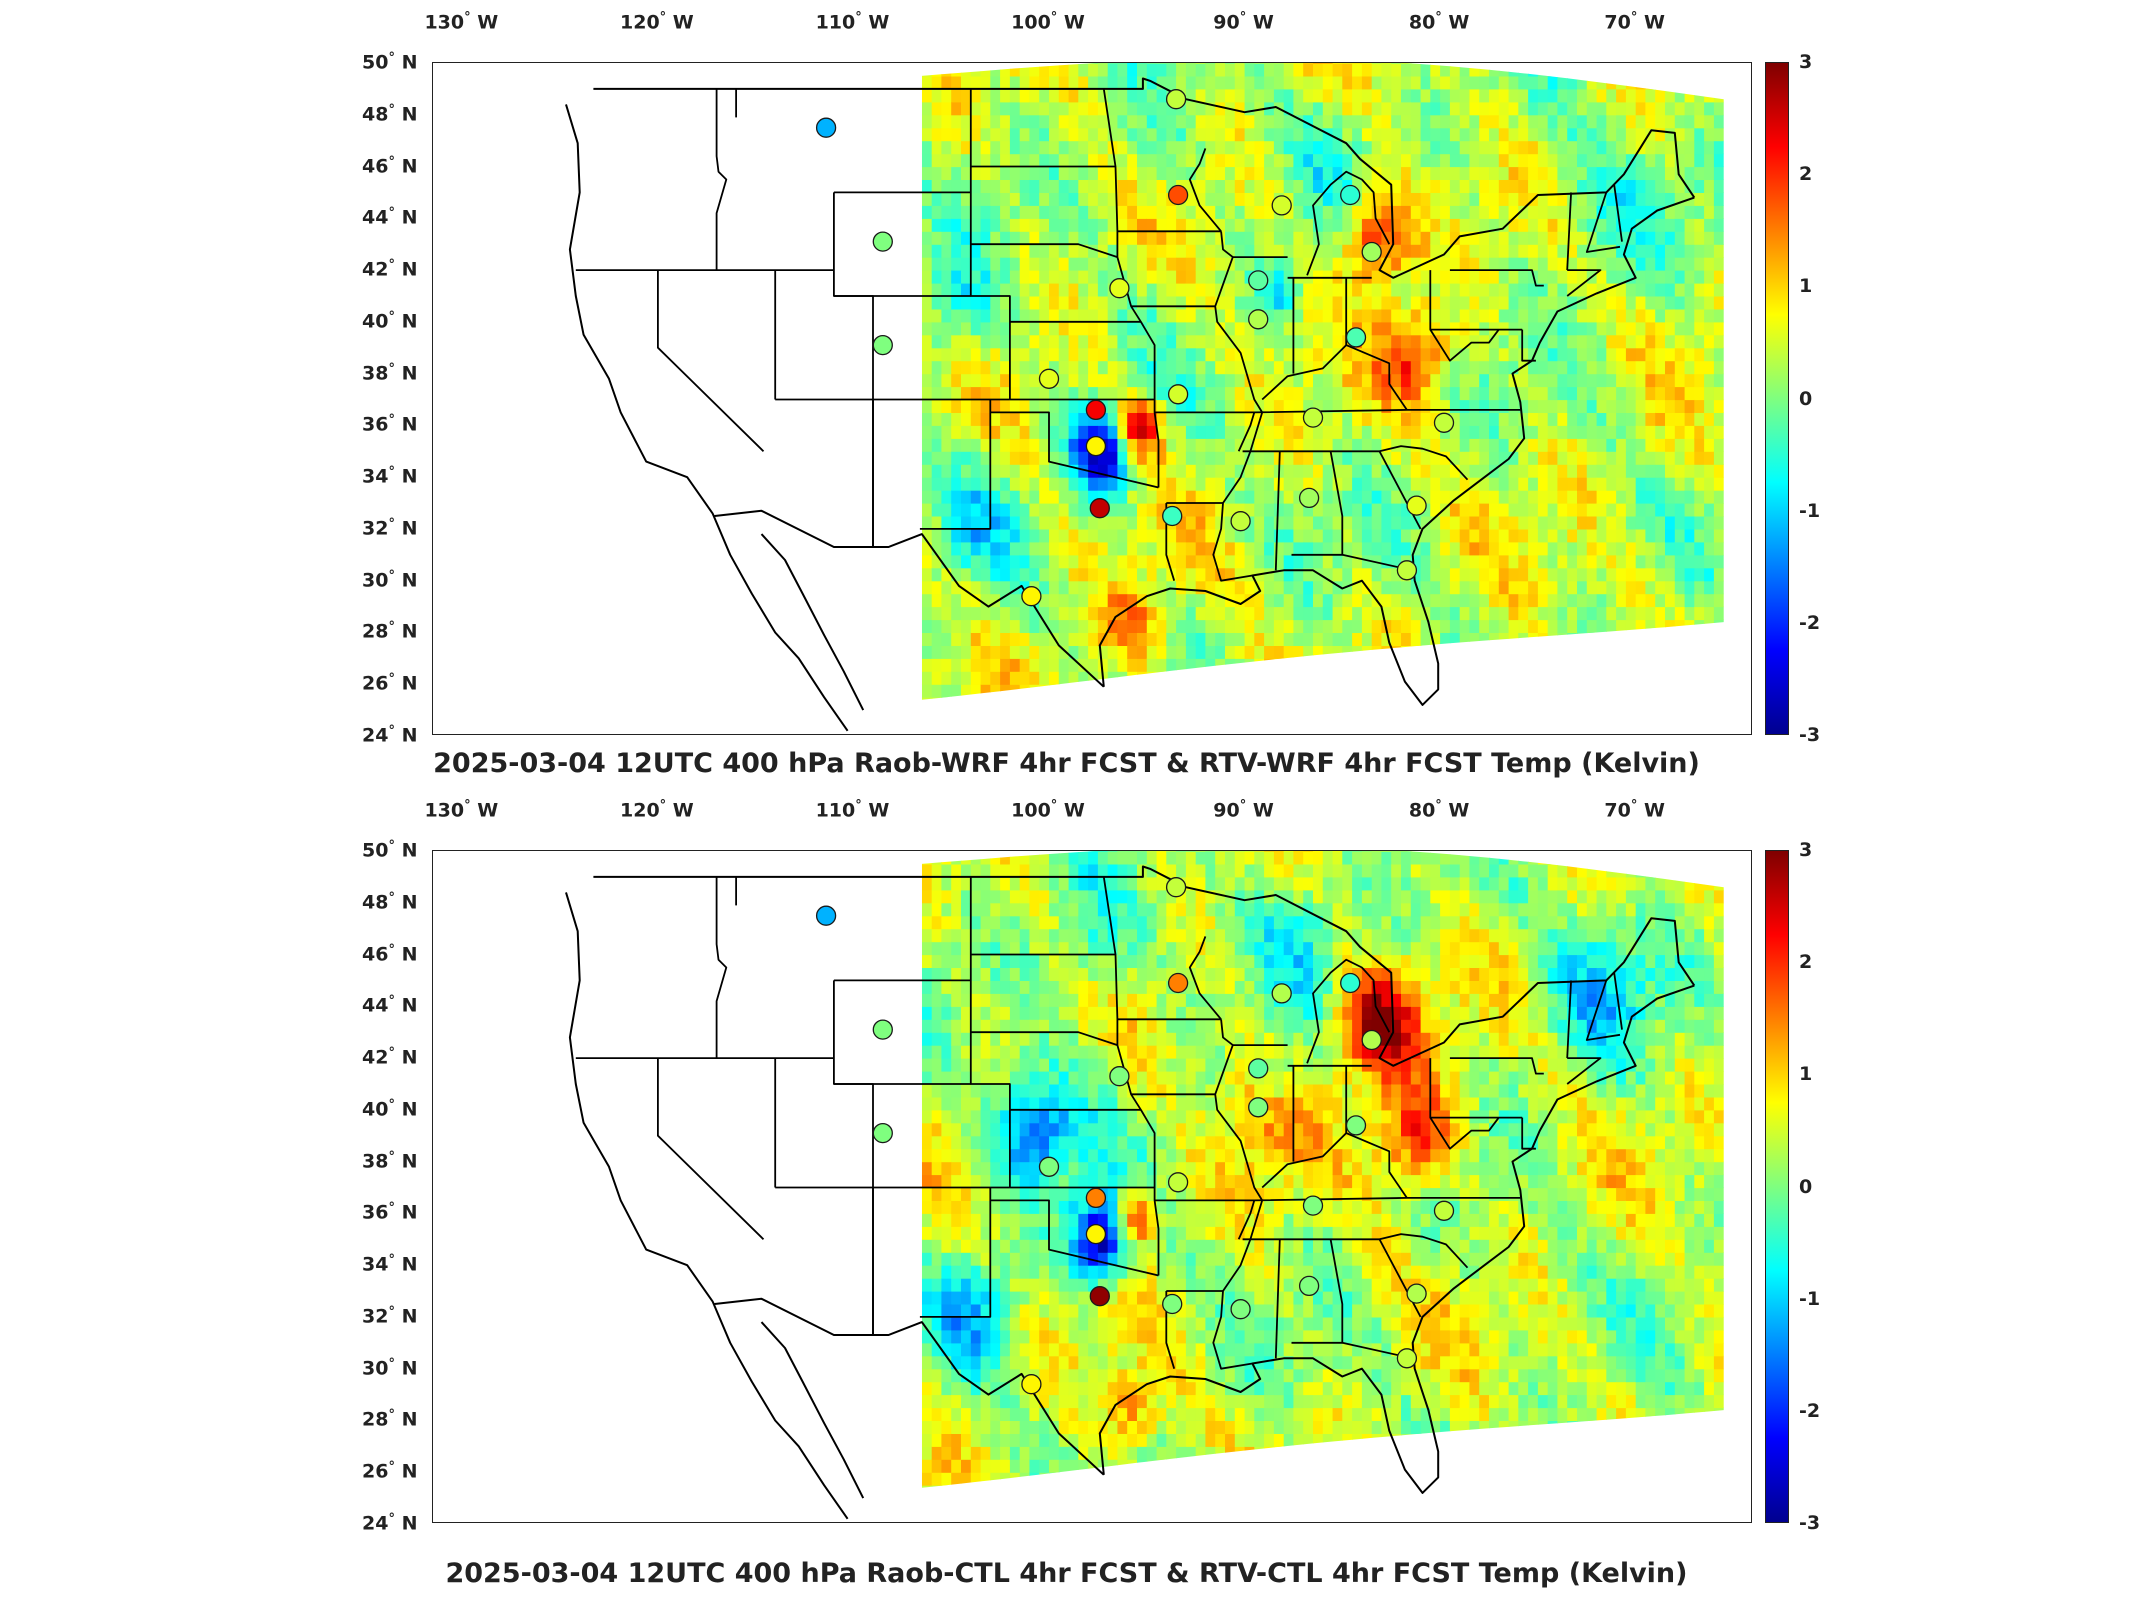  Describe the element at coordinates (390, 1471) in the screenshot. I see `lat-tick: 26° N` at that location.